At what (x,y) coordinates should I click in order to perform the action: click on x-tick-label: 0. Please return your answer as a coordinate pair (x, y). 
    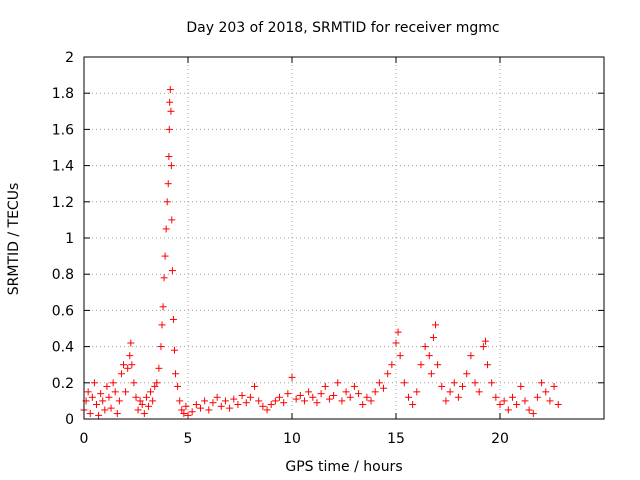
    Looking at the image, I should click on (84, 439).